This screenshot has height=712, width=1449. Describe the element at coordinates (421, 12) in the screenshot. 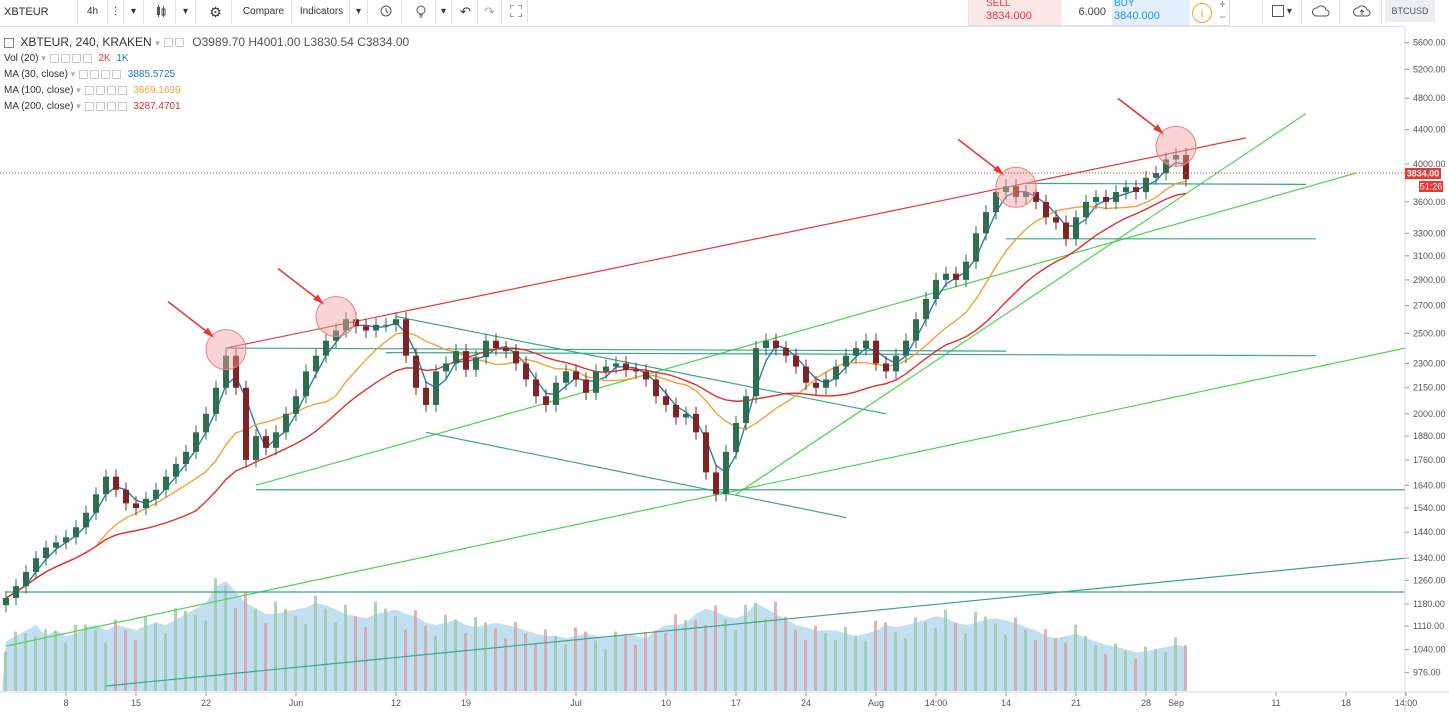

I see `lightbulb-icon` at that location.